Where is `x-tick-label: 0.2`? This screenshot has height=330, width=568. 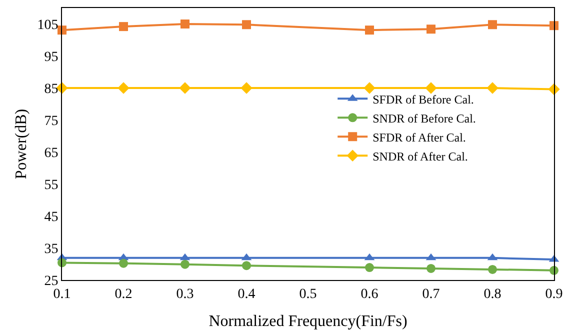 x-tick-label: 0.2 is located at coordinates (123, 294).